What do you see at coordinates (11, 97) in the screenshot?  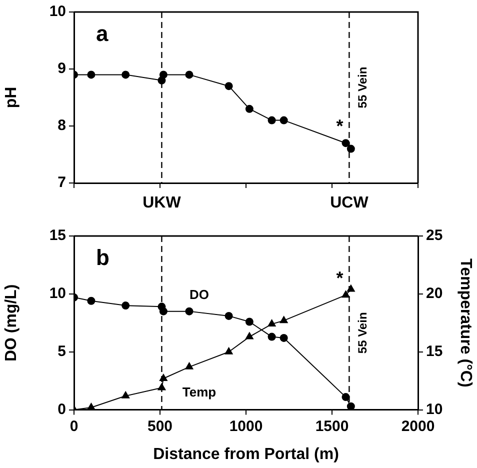 I see `y-axis-title: pH` at bounding box center [11, 97].